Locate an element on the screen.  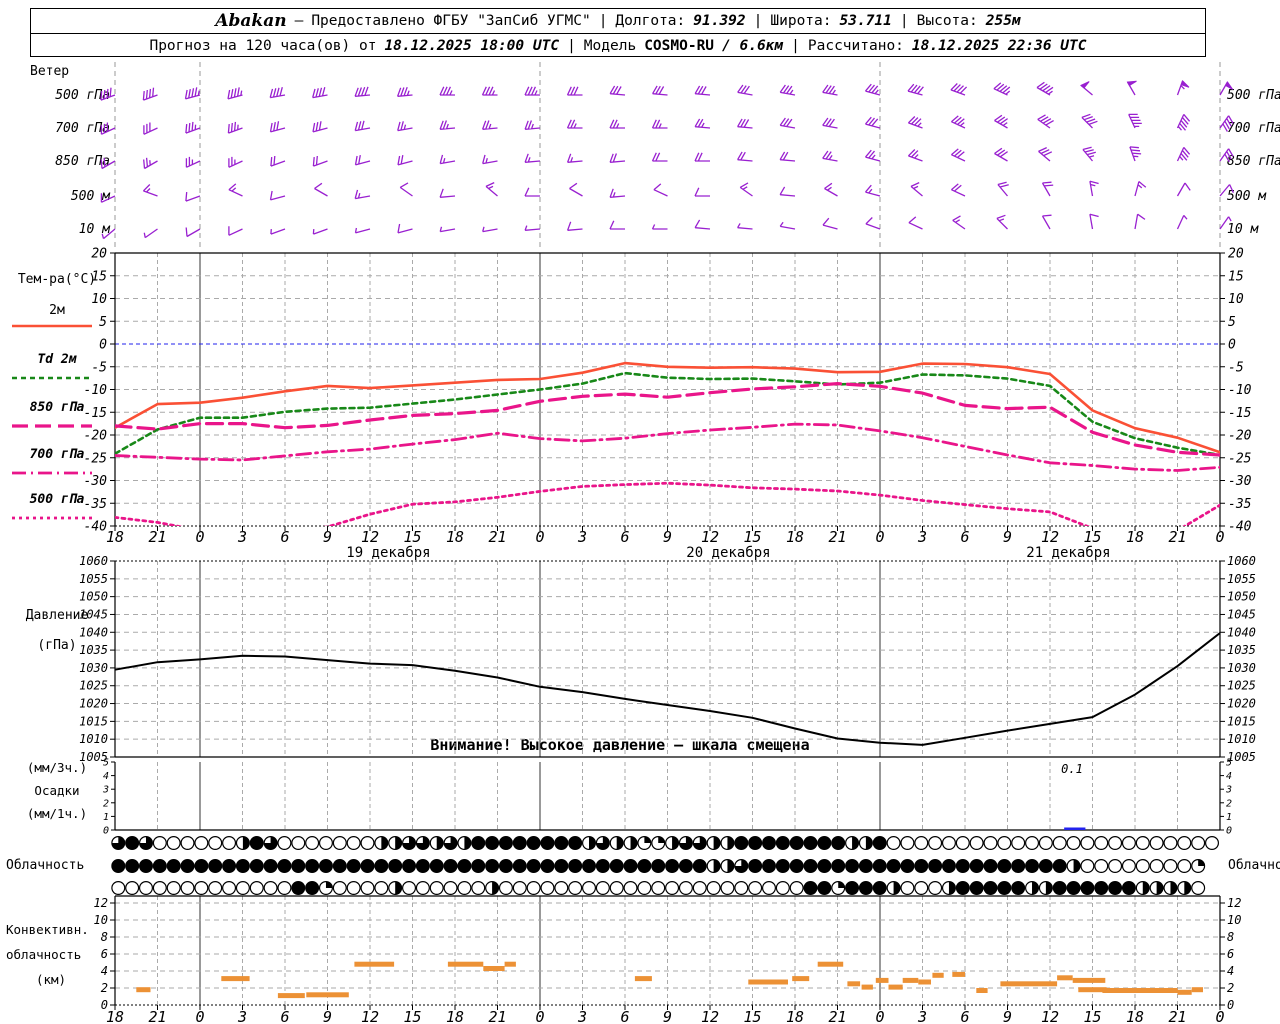
temperature-curves is located at coordinates (667, 443).